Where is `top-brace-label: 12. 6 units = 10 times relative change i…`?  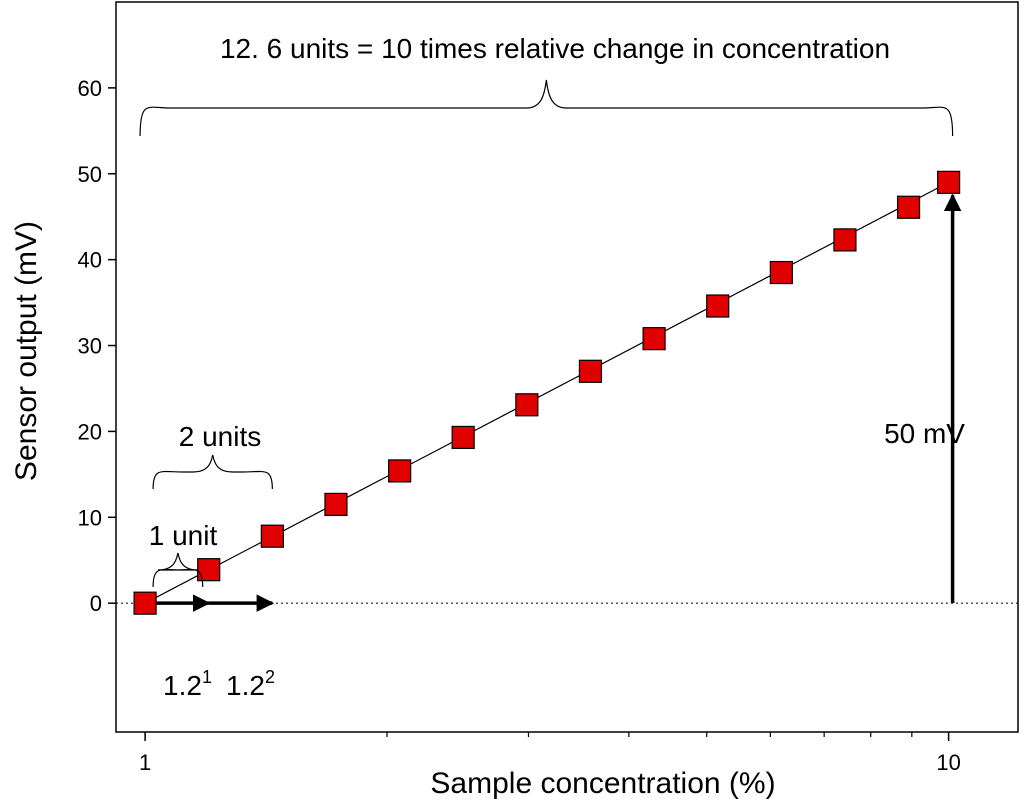 top-brace-label: 12. 6 units = 10 times relative change i… is located at coordinates (555, 48).